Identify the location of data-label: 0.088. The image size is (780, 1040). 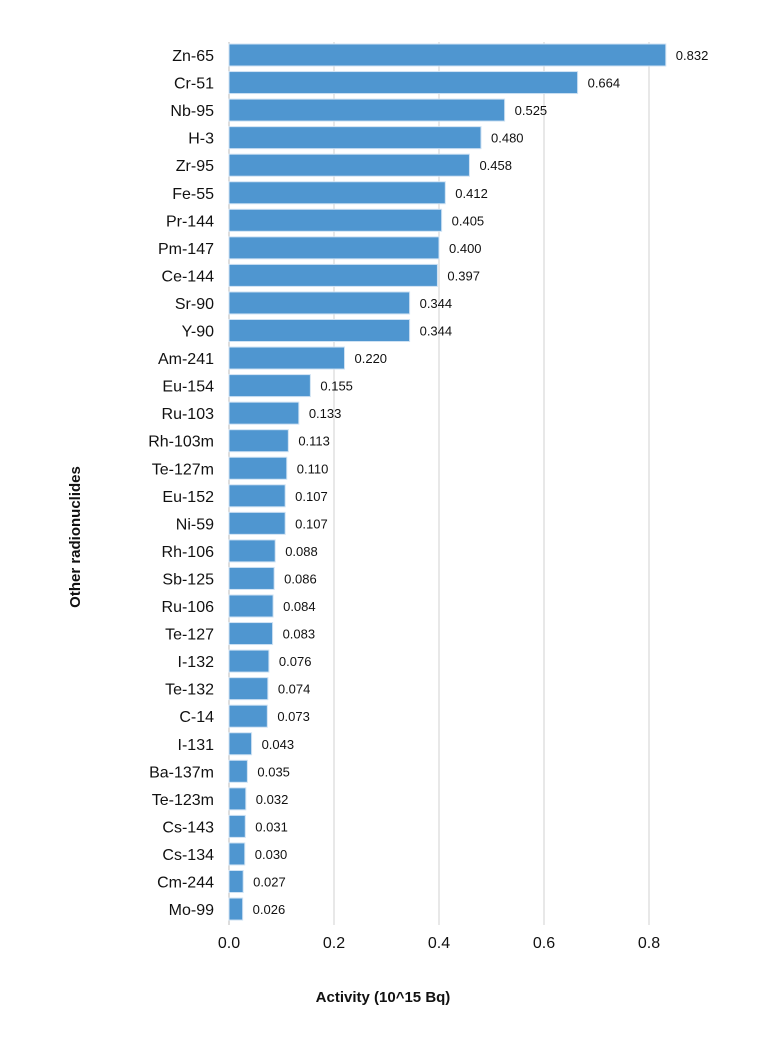
(301, 551).